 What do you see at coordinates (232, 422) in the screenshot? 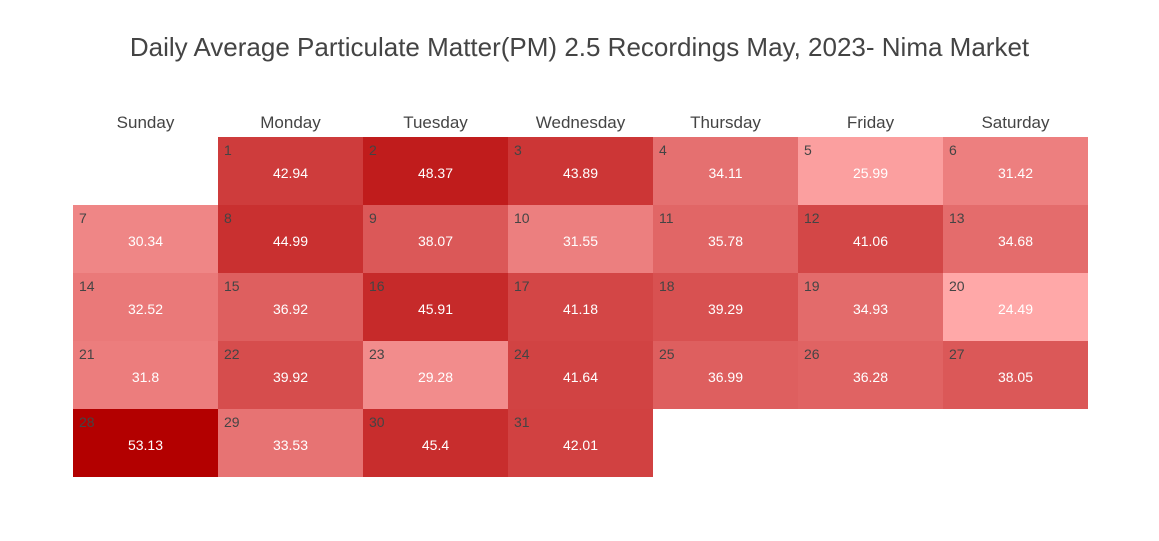
I see `day-number: 29` at bounding box center [232, 422].